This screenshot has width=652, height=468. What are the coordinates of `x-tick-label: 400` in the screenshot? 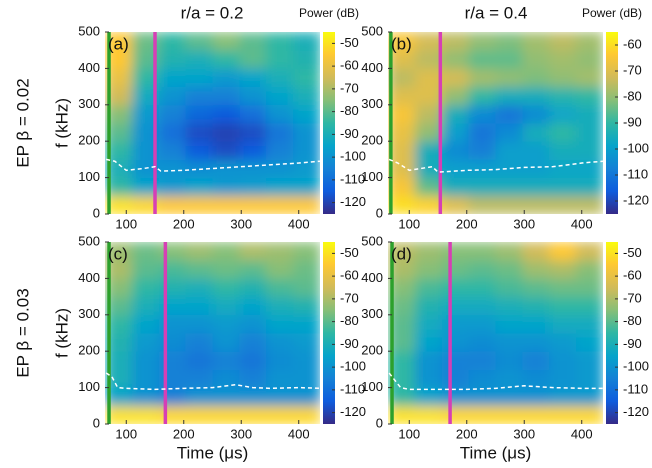 It's located at (299, 223).